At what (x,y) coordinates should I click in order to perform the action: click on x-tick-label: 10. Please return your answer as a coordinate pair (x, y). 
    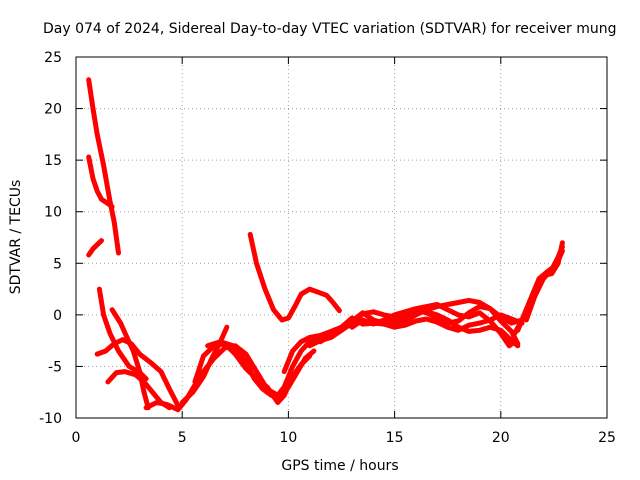
    Looking at the image, I should click on (288, 438).